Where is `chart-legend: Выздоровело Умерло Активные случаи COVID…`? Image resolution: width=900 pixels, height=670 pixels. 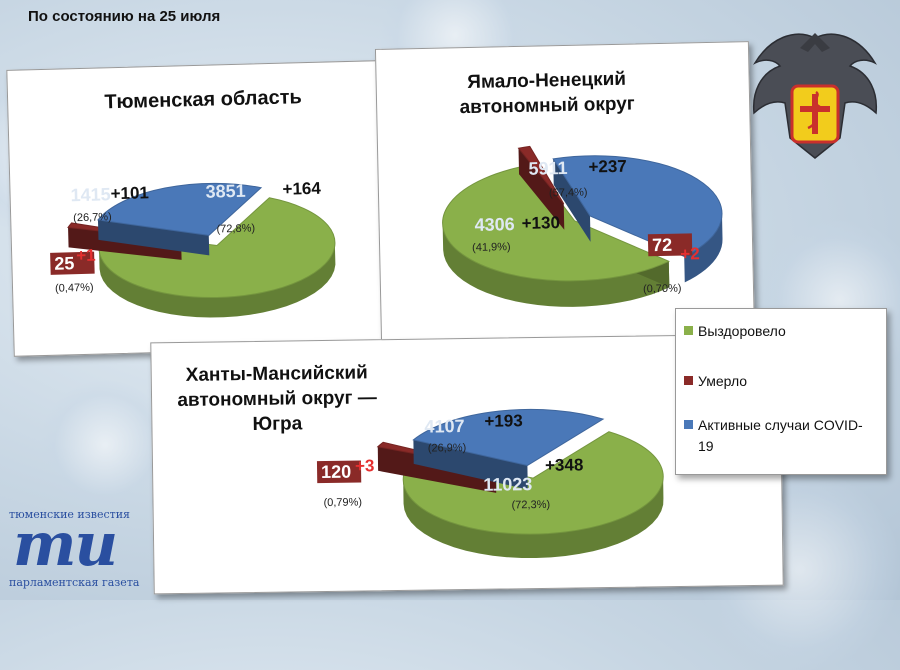
chart-legend: Выздоровело Умерло Активные случаи COVID… is located at coordinates (781, 391).